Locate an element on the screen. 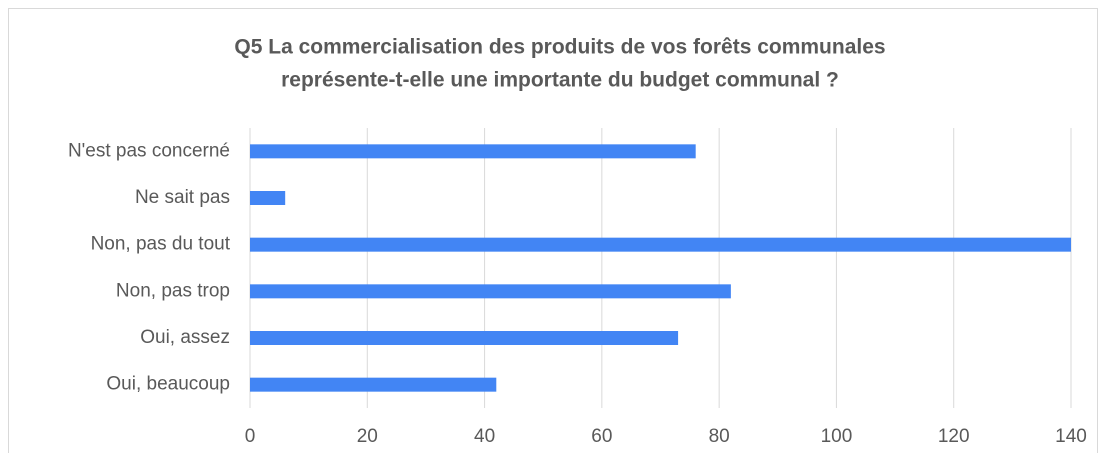 Image resolution: width=1106 pixels, height=453 pixels. x-tick-label: 80 is located at coordinates (719, 436).